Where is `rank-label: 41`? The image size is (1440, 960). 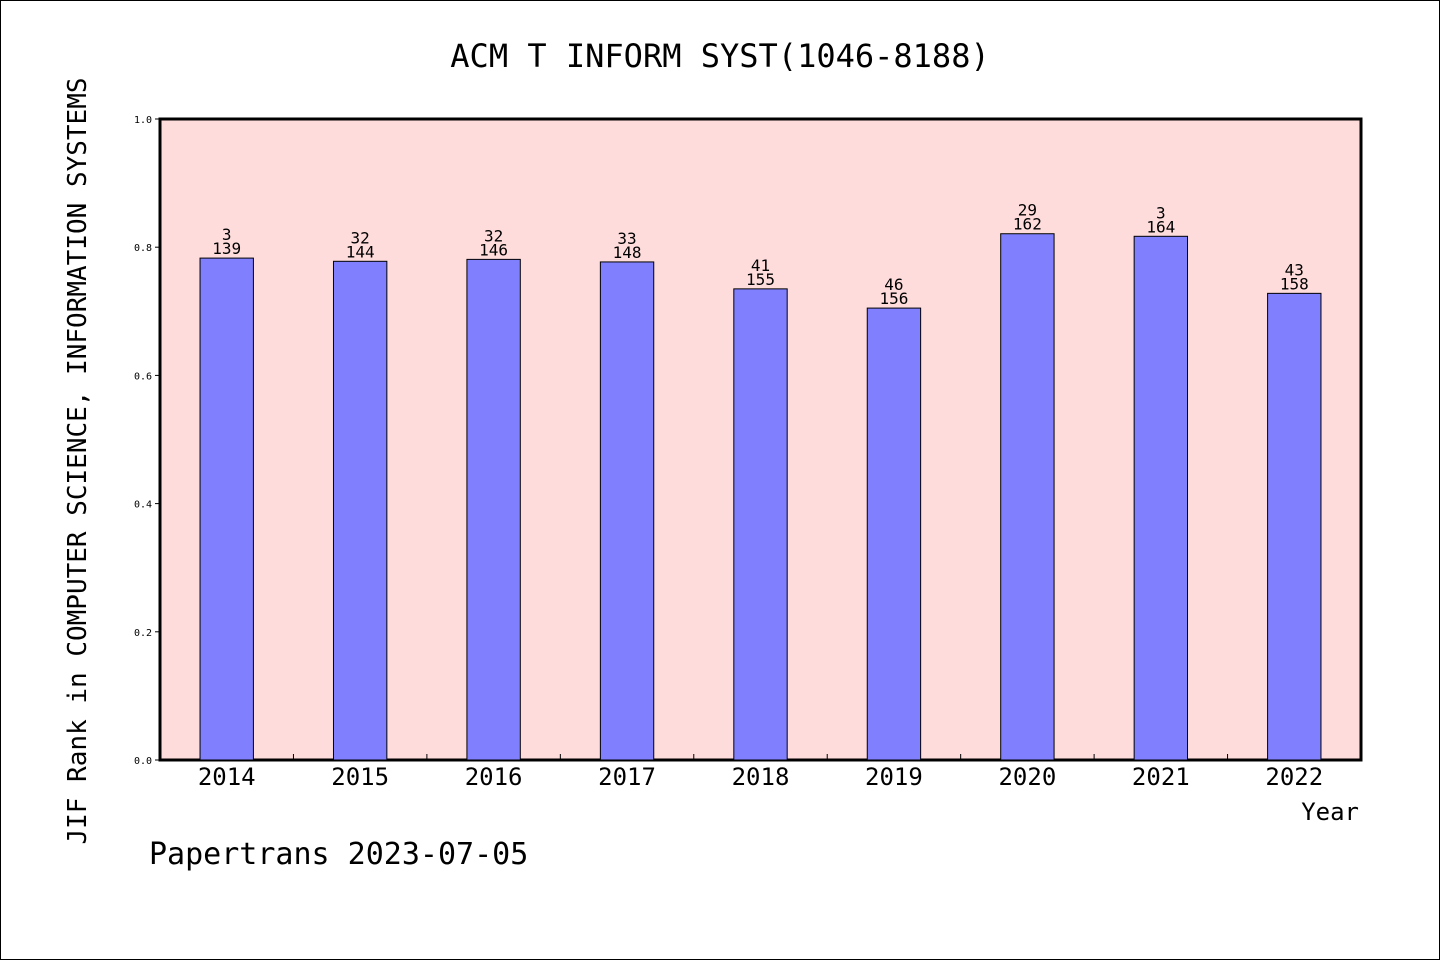 rank-label: 41 is located at coordinates (760, 265).